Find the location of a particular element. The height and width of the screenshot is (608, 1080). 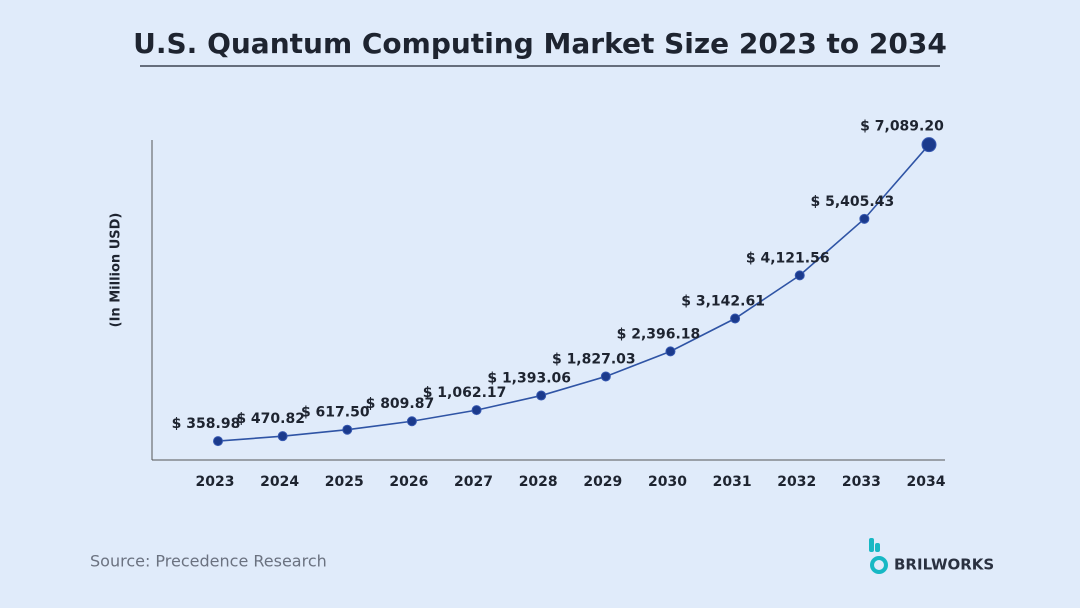

x-tick-label: 2032 is located at coordinates (796, 482).